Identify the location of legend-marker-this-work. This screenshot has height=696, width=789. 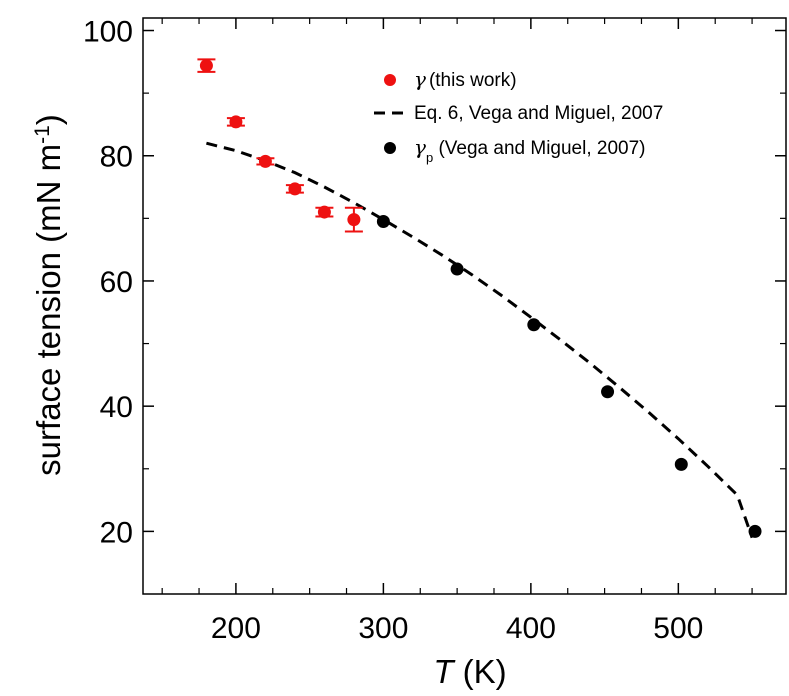
(390, 80).